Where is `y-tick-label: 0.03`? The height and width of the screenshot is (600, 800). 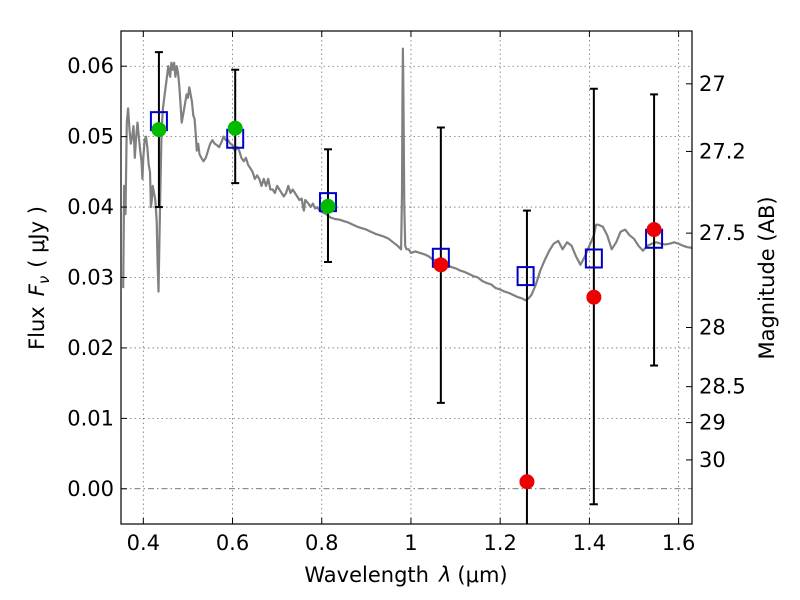
y-tick-label: 0.03 is located at coordinates (90, 278).